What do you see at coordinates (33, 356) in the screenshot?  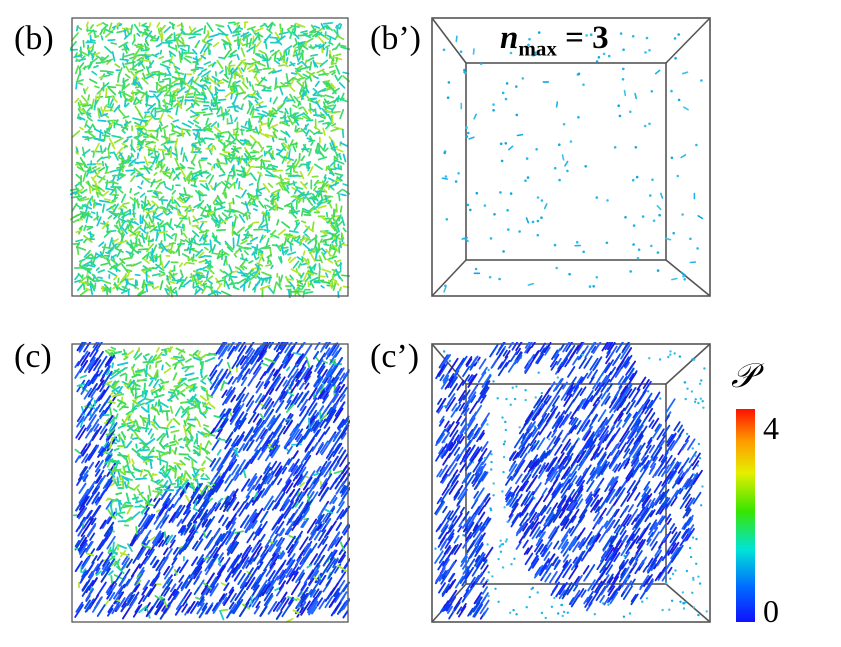 I see `panel-label-c: (c)` at bounding box center [33, 356].